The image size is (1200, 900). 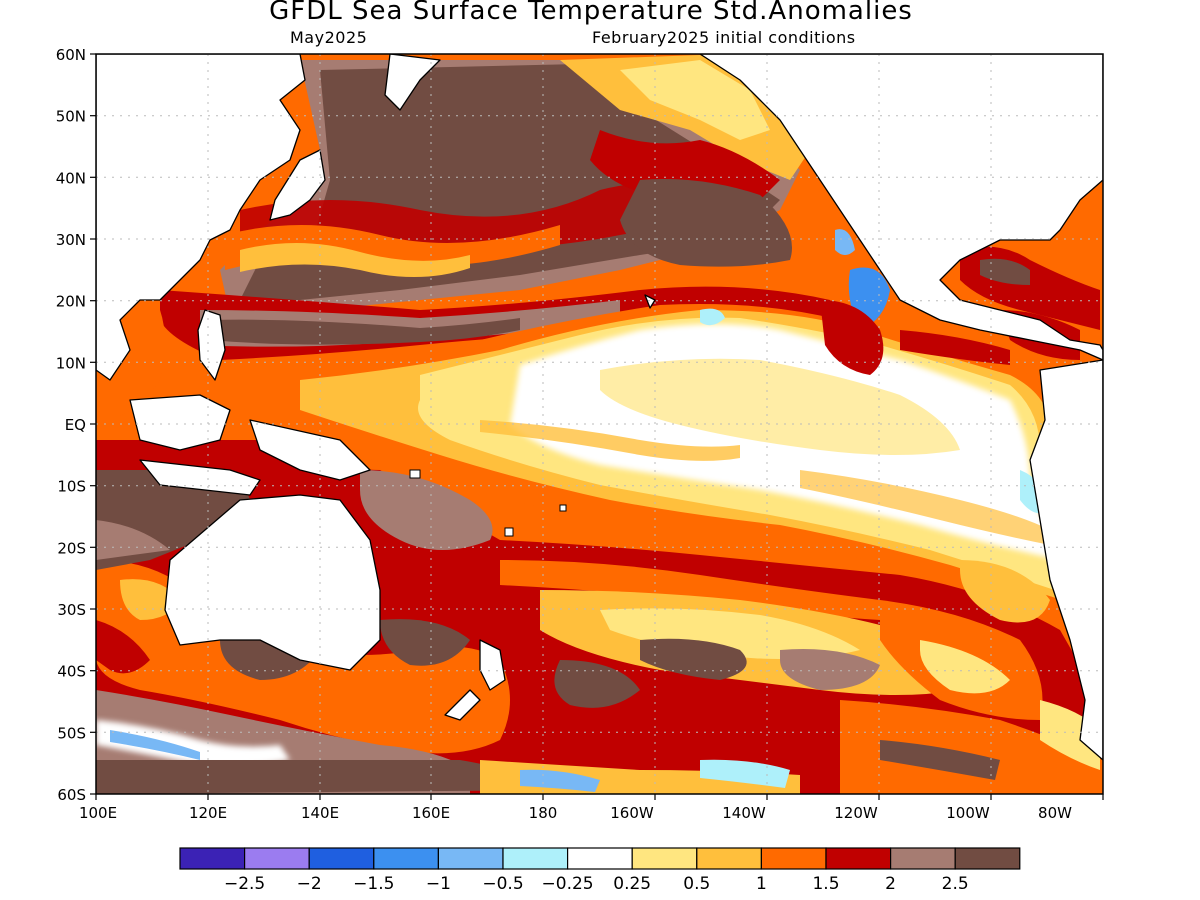 What do you see at coordinates (71, 117) in the screenshot?
I see `lat-label: 50N` at bounding box center [71, 117].